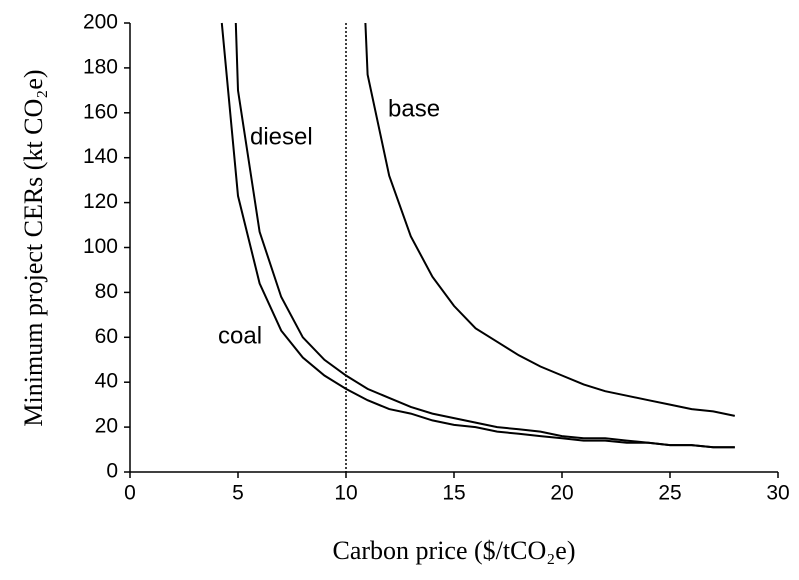 Image resolution: width=799 pixels, height=580 pixels. Describe the element at coordinates (453, 493) in the screenshot. I see `x-tick-label: 15` at that location.